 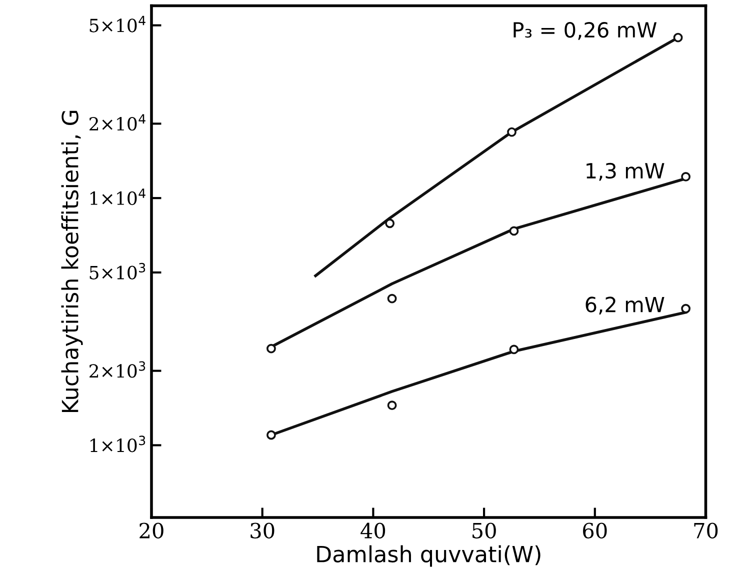 What do you see at coordinates (118, 24) in the screenshot?
I see `y-tick-label: 5×10$^{4}$` at bounding box center [118, 24].